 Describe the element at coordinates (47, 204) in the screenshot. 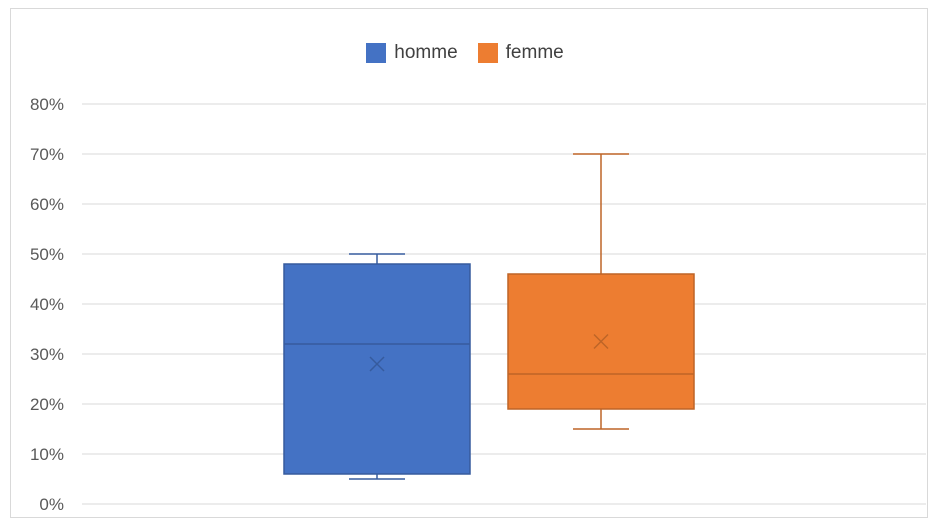

I see `y-tick-label: 60%` at that location.